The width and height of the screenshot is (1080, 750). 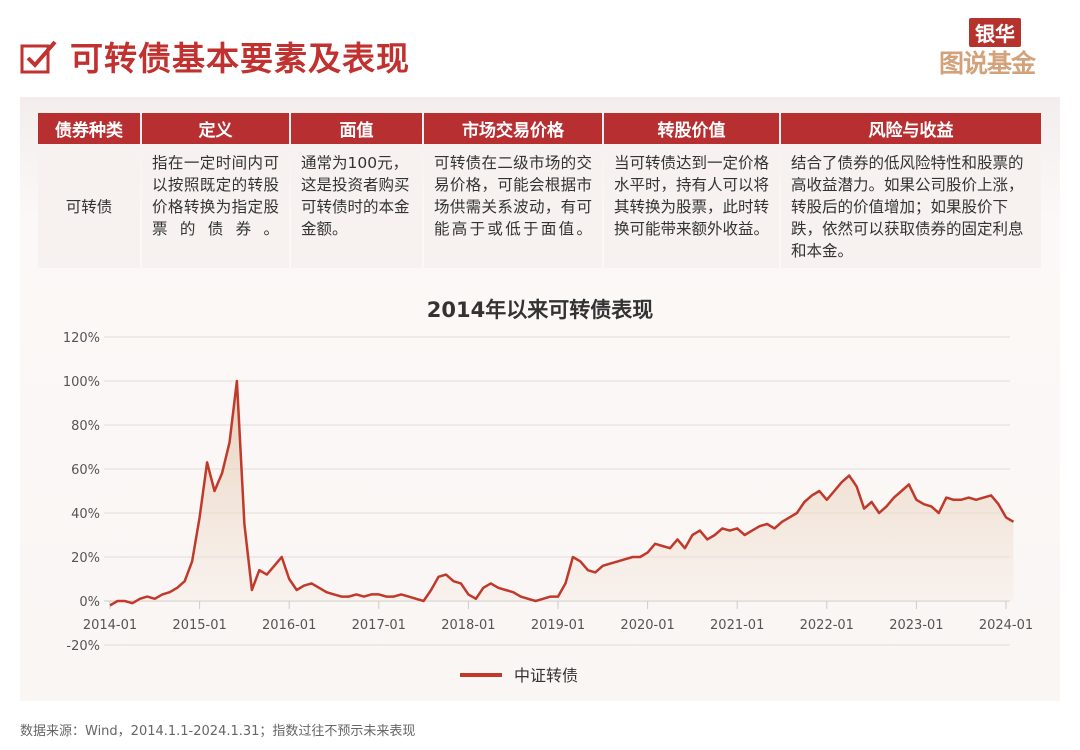 What do you see at coordinates (215, 128) in the screenshot?
I see `header-cell: 定义` at bounding box center [215, 128].